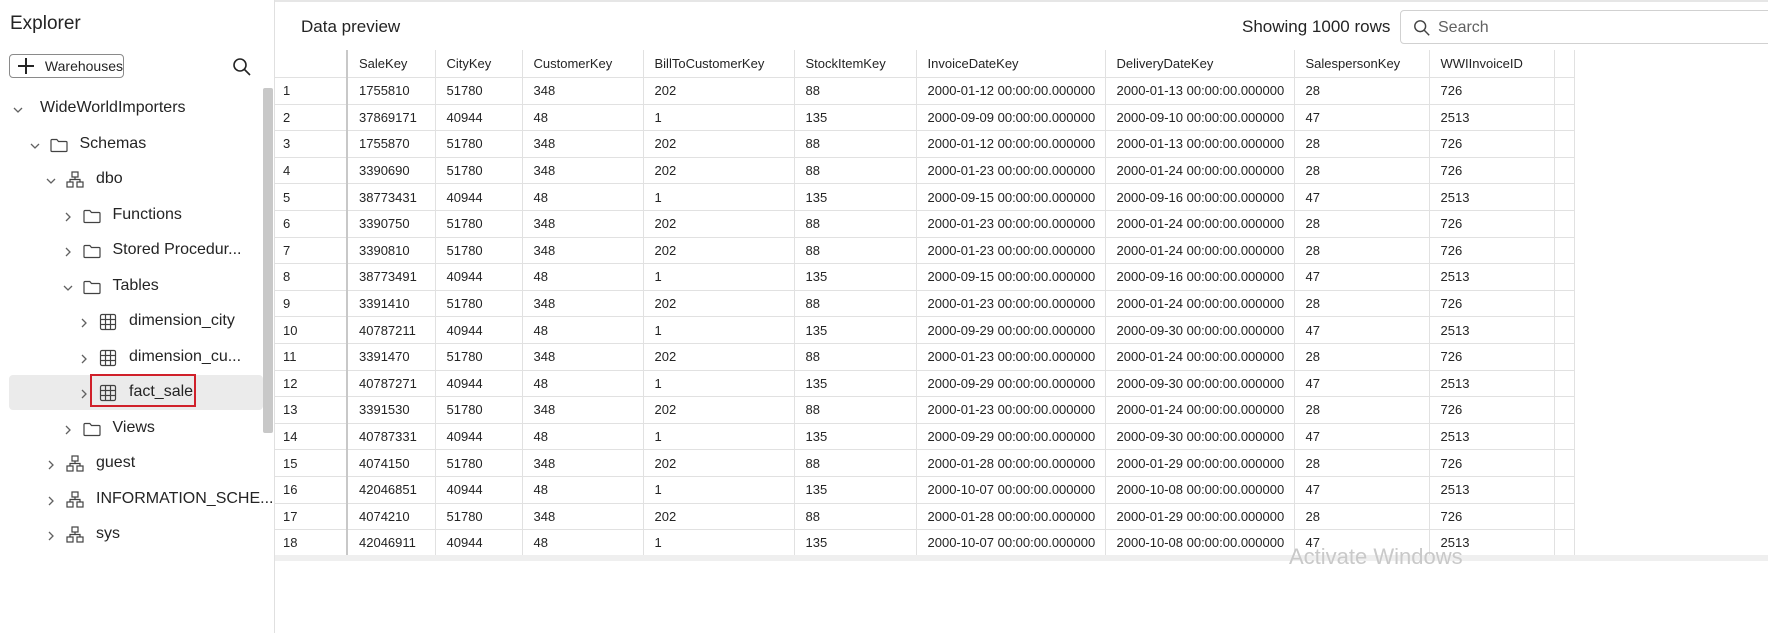 This screenshot has height=633, width=1768. I want to click on tree-item: dbo, so click(131, 179).